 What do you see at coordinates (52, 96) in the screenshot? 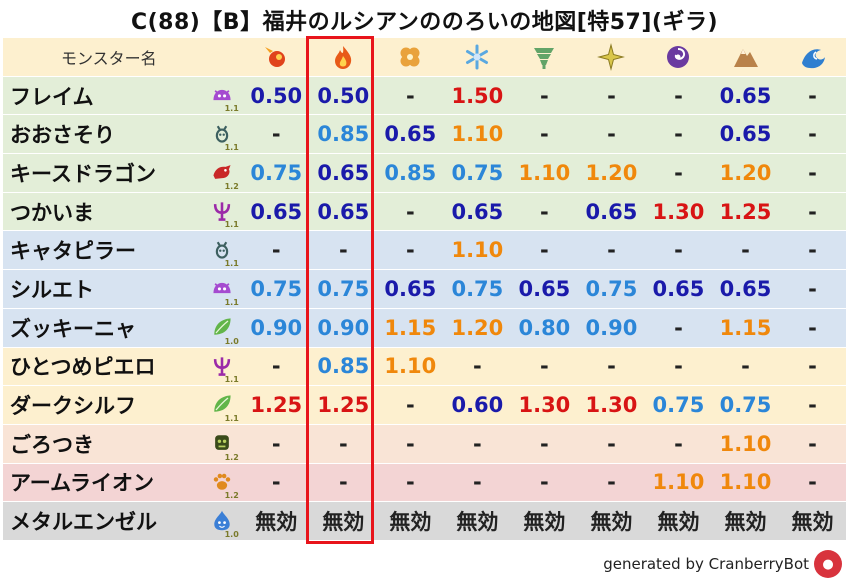
I see `monster-name: フレイム` at bounding box center [52, 96].